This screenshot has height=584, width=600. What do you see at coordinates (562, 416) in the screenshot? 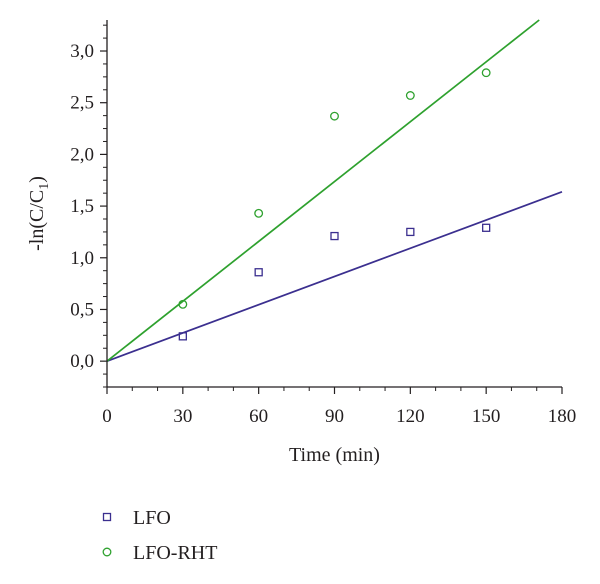
I see `x-tick-label: 180` at bounding box center [562, 416].